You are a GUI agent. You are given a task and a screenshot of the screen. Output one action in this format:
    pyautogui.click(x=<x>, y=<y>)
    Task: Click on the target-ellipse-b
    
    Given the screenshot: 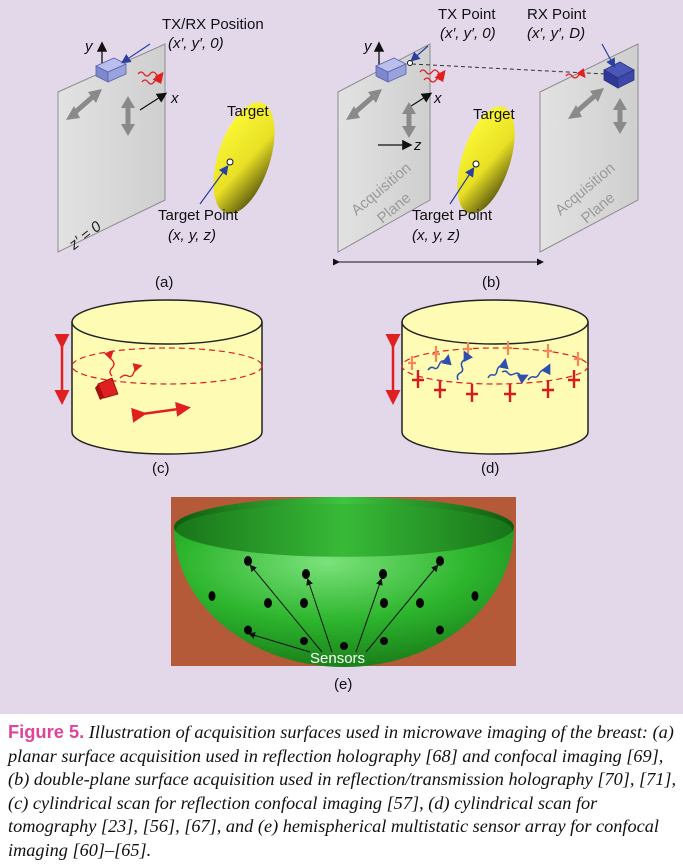 What is the action you would take?
    pyautogui.click(x=486, y=160)
    